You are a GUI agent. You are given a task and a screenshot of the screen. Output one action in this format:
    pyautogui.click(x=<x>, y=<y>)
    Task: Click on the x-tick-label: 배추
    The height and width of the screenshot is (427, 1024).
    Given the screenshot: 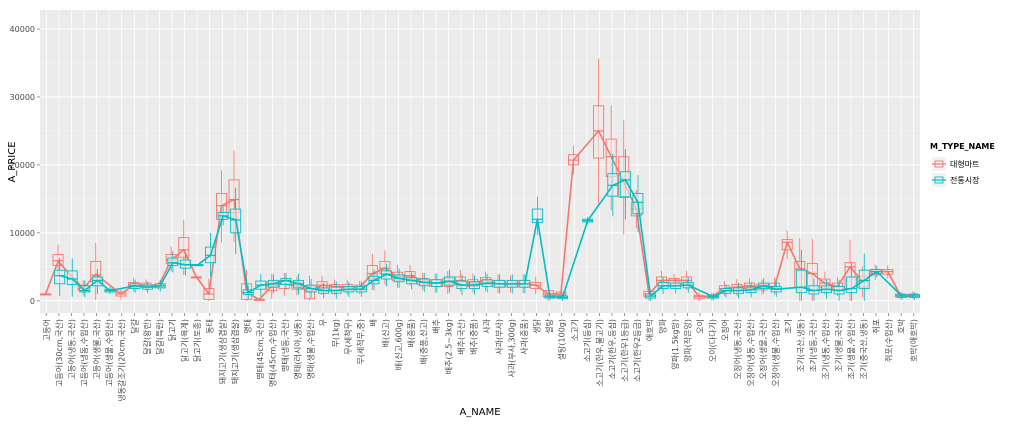 What is the action you would take?
    pyautogui.click(x=436, y=326)
    